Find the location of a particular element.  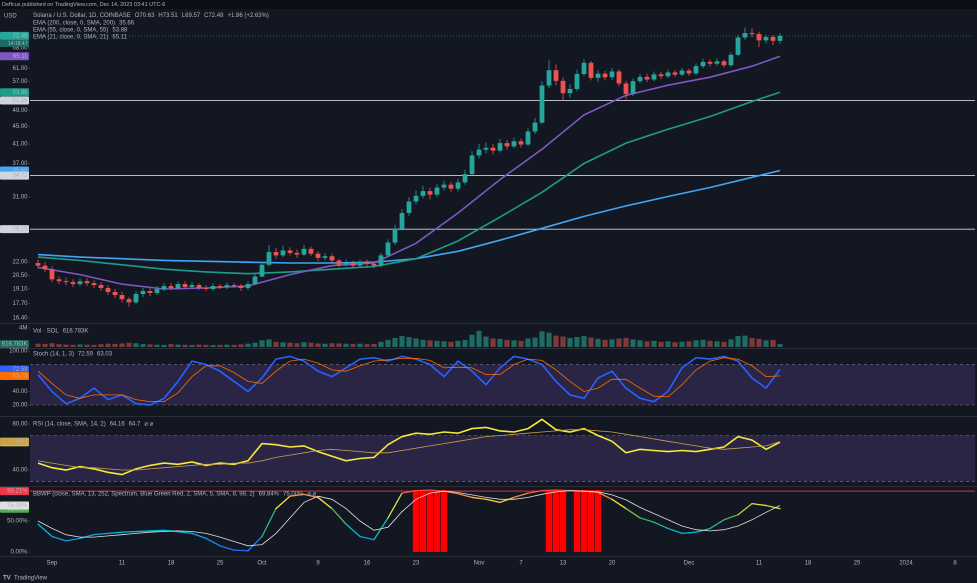

currency-label: USD is located at coordinates (10, 17).